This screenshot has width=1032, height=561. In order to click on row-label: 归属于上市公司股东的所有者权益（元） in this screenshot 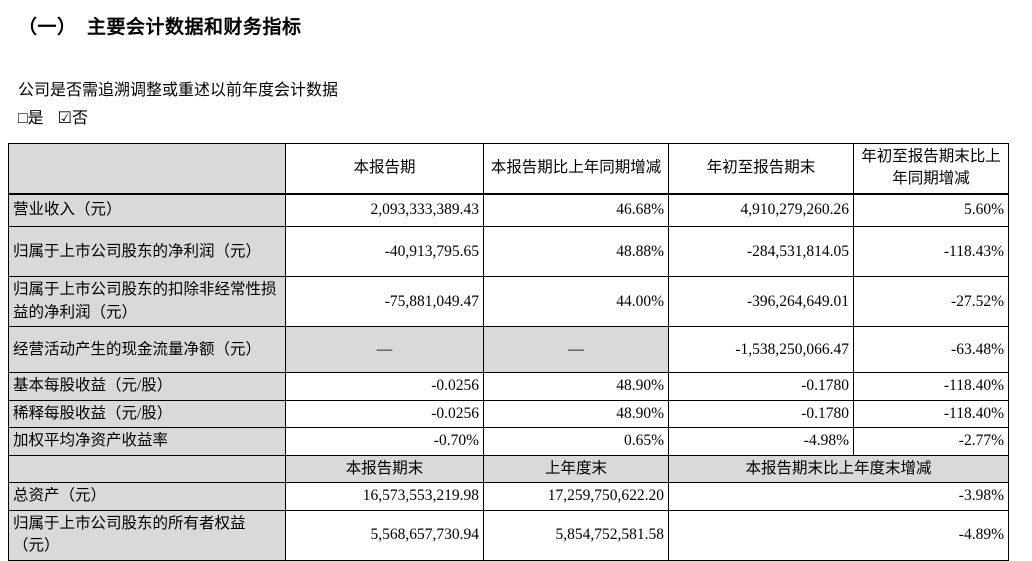, I will do `click(147, 535)`.